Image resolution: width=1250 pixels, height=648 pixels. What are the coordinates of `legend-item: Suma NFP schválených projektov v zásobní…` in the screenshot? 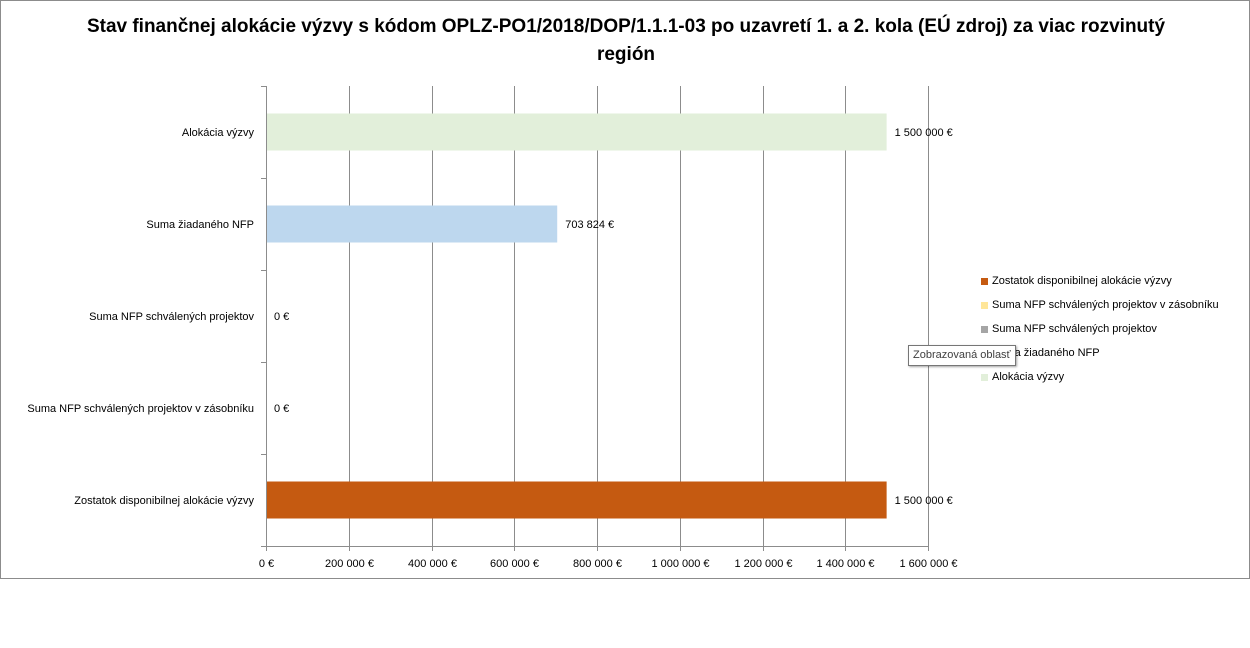 It's located at (1100, 305).